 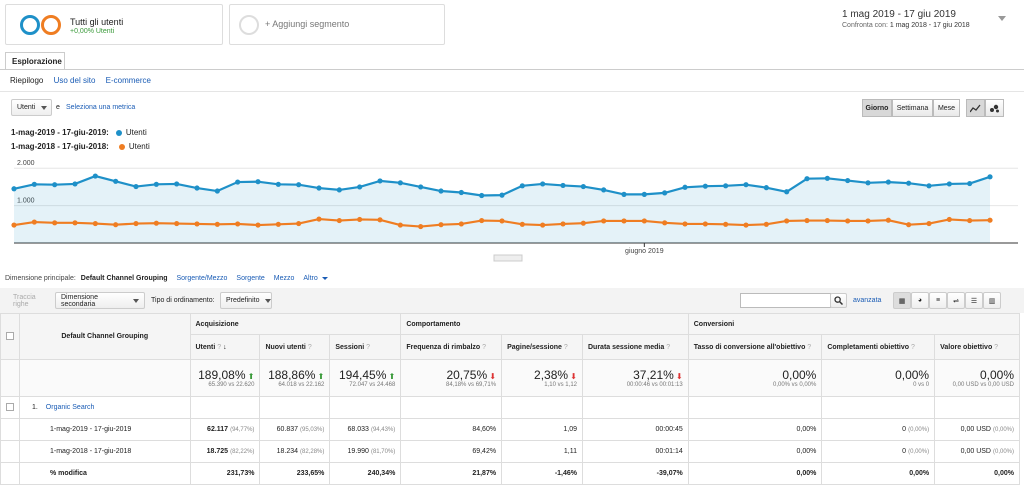 What do you see at coordinates (287, 429) in the screenshot?
I see `cell-value: 60.837` at bounding box center [287, 429].